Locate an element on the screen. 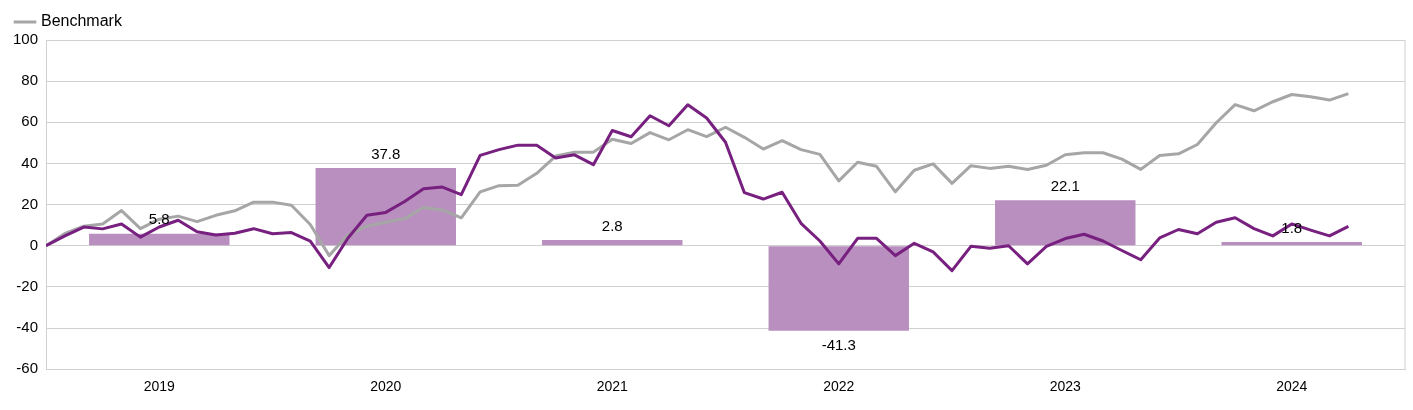 This screenshot has height=410, width=1413. y-tick-label: 40 is located at coordinates (30, 162).